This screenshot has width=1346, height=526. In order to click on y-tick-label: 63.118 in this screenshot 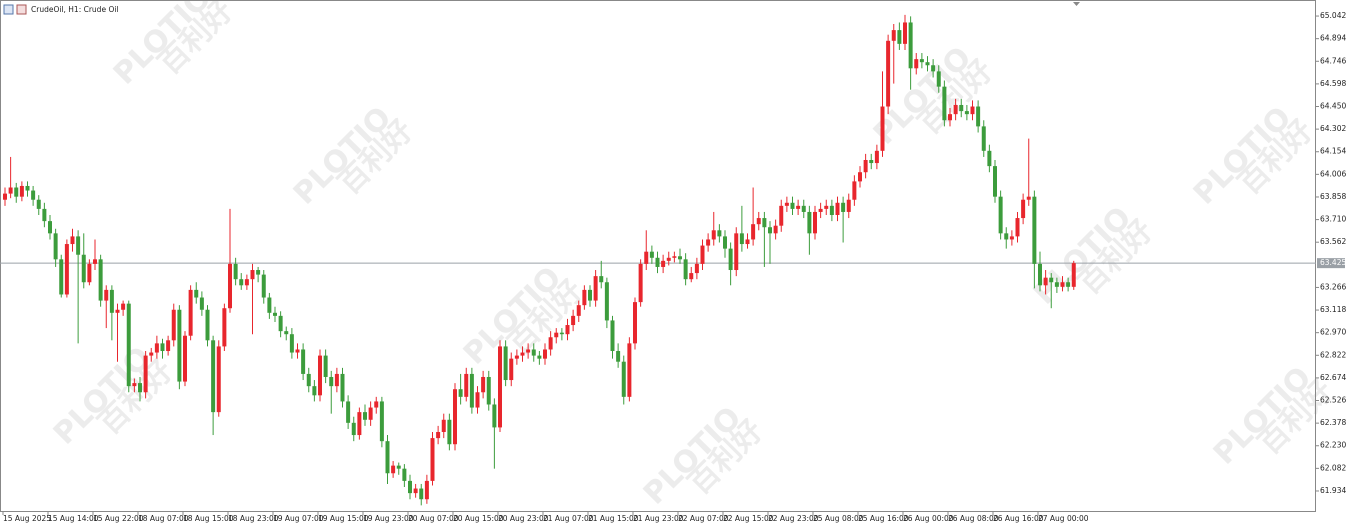, I will do `click(1333, 309)`.